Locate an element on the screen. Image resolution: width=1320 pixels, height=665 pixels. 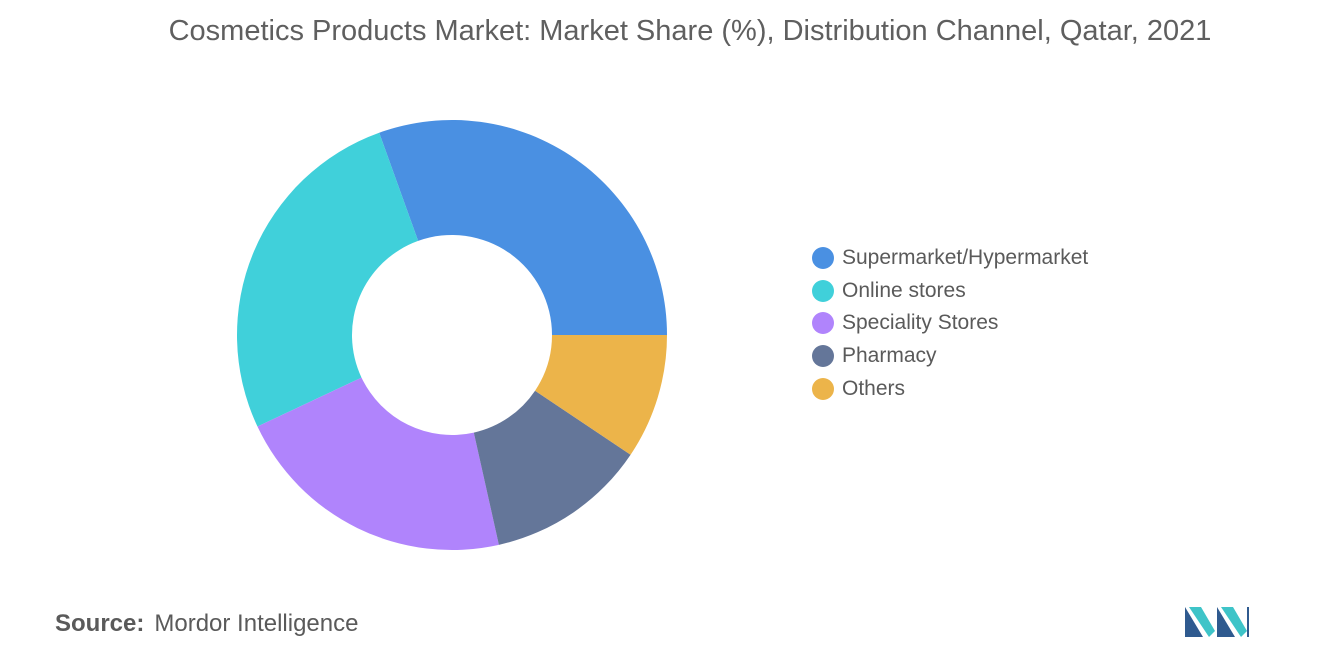
donut-slice-pharmacy is located at coordinates (552, 467).